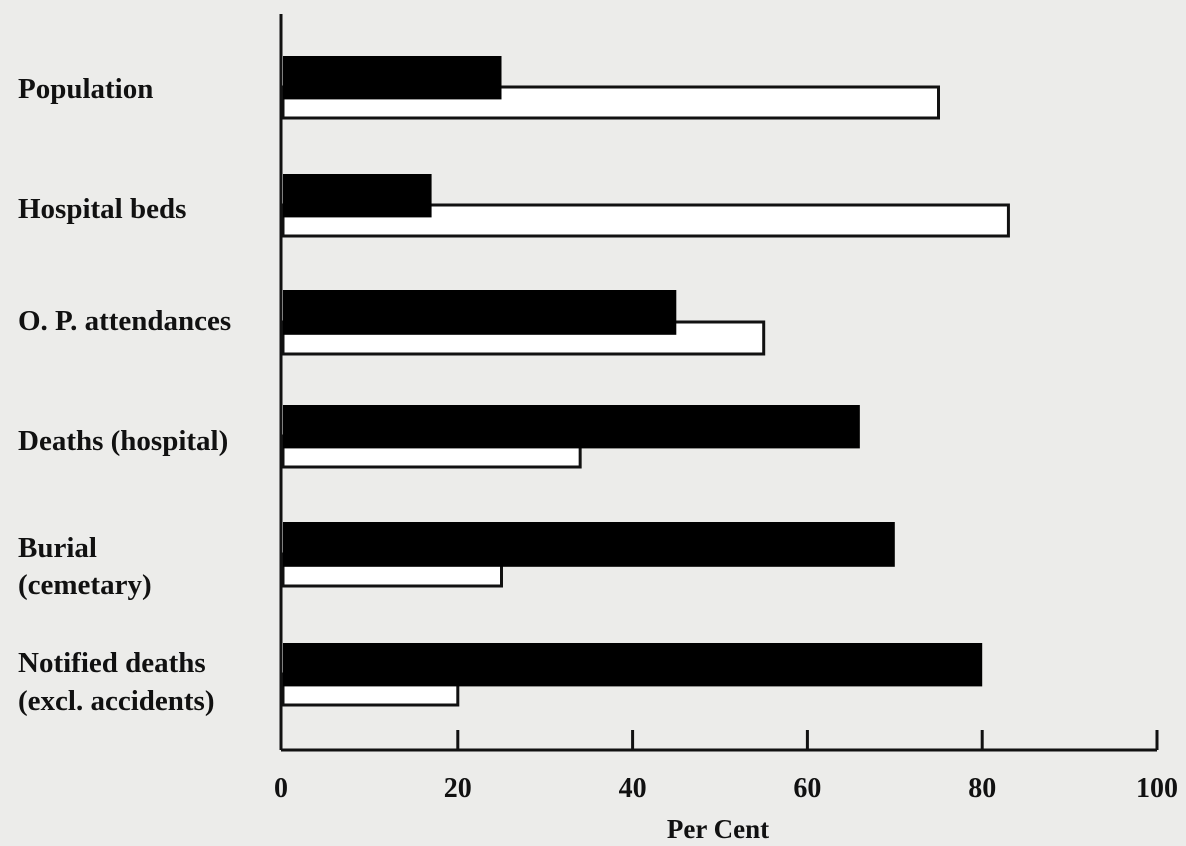  I want to click on category-label-line: Notified deaths, so click(112, 663).